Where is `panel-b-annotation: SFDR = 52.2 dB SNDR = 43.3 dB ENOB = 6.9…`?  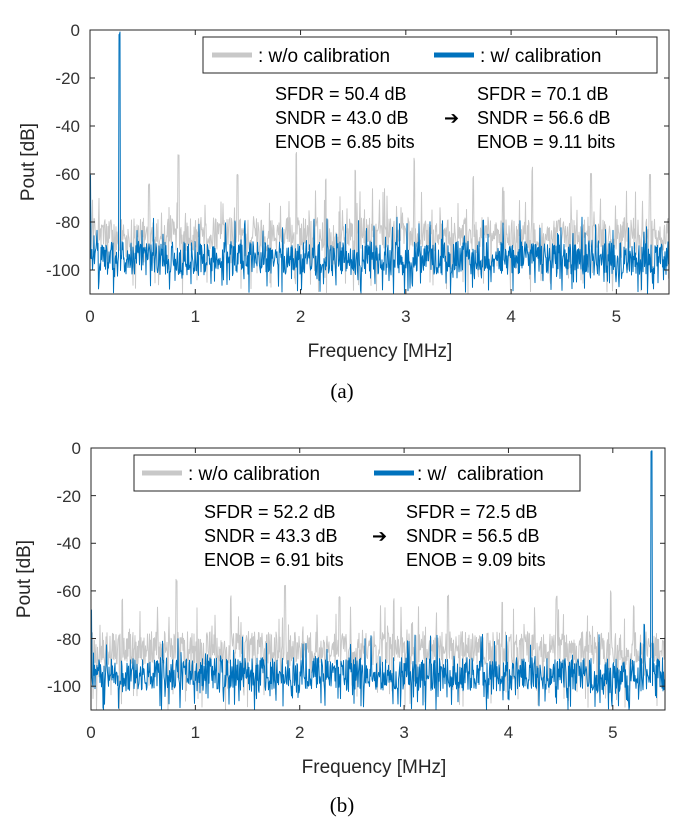 panel-b-annotation: SFDR = 52.2 dB SNDR = 43.3 dB ENOB = 6.9… is located at coordinates (375, 536).